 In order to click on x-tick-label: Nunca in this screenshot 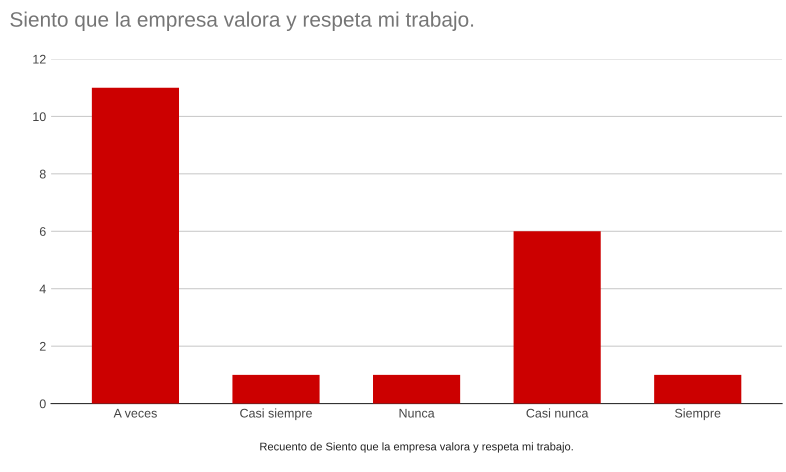, I will do `click(417, 413)`.